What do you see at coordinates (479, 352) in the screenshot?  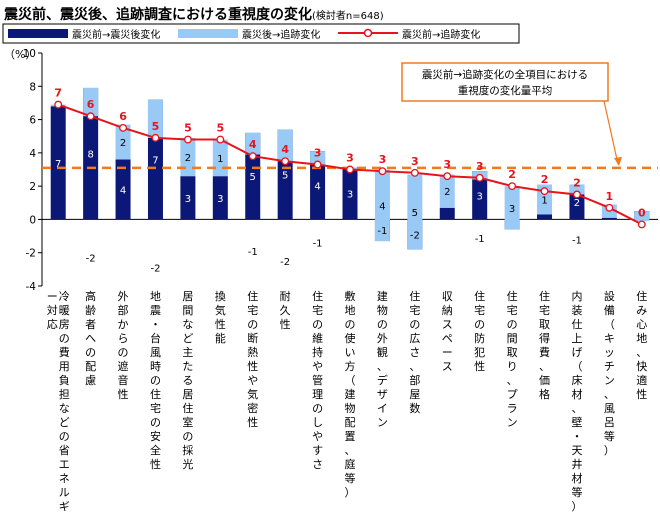 I see `category-label-char: 犯` at bounding box center [479, 352].